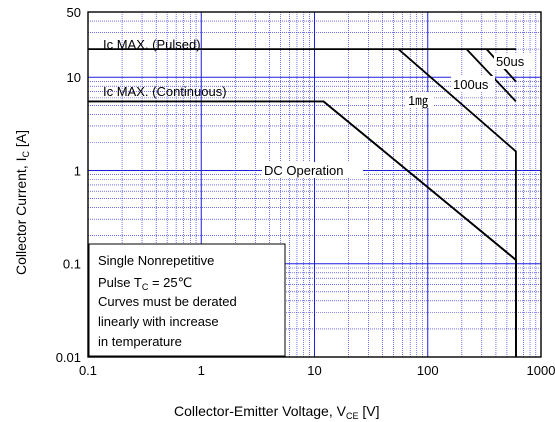 The width and height of the screenshot is (555, 422). What do you see at coordinates (156, 260) in the screenshot?
I see `note-line-1: Single Nonrepetitive` at bounding box center [156, 260].